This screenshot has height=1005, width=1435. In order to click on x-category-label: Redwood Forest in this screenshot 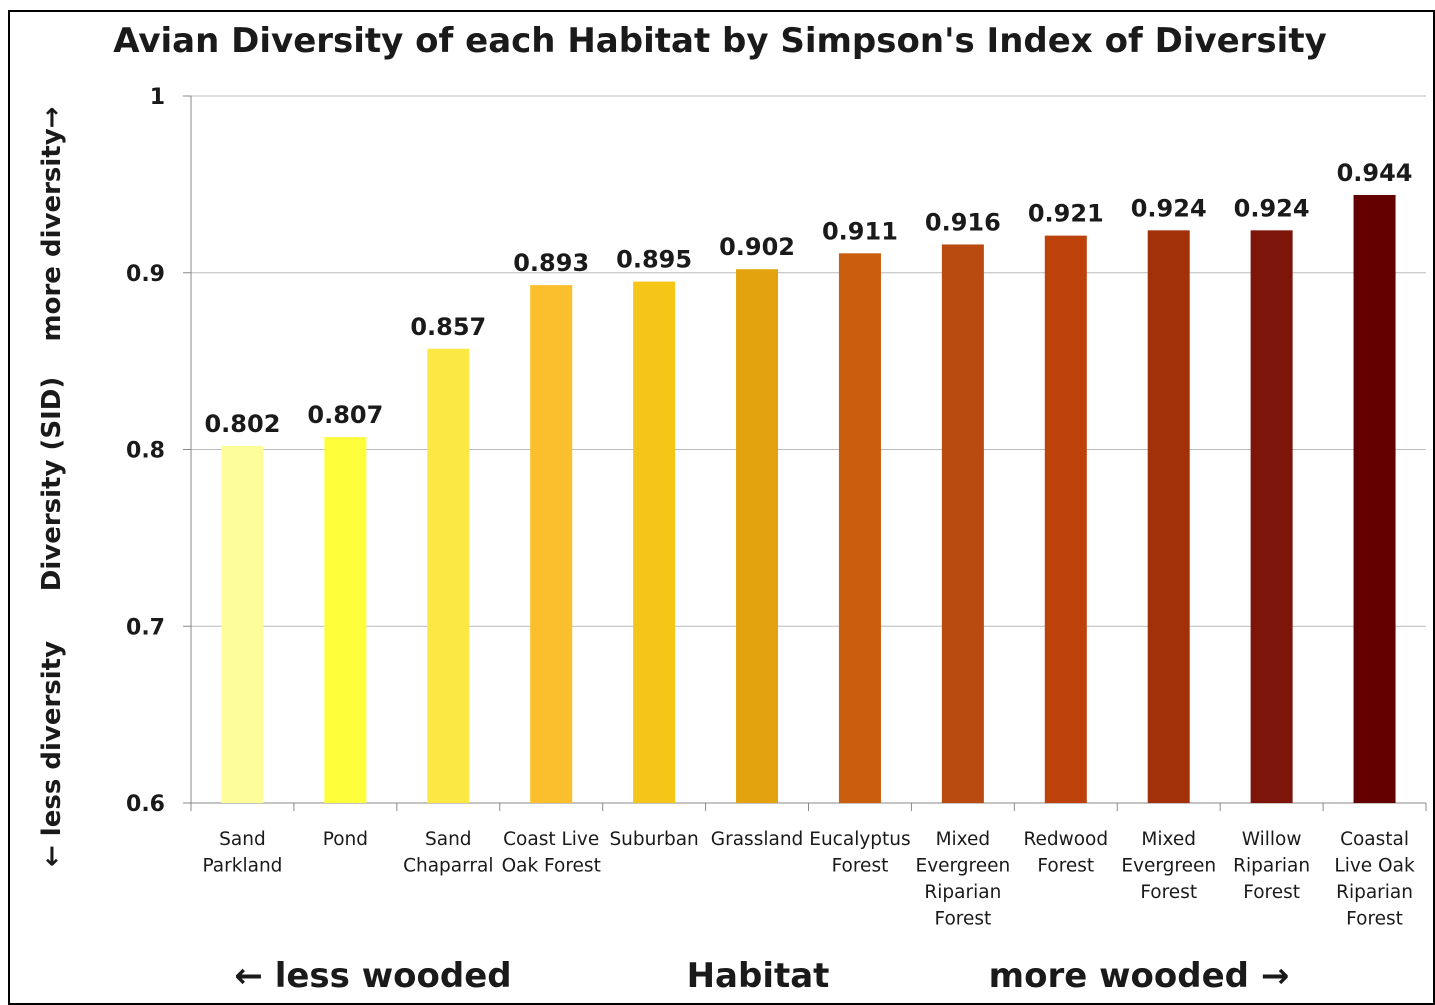, I will do `click(1065, 853)`.